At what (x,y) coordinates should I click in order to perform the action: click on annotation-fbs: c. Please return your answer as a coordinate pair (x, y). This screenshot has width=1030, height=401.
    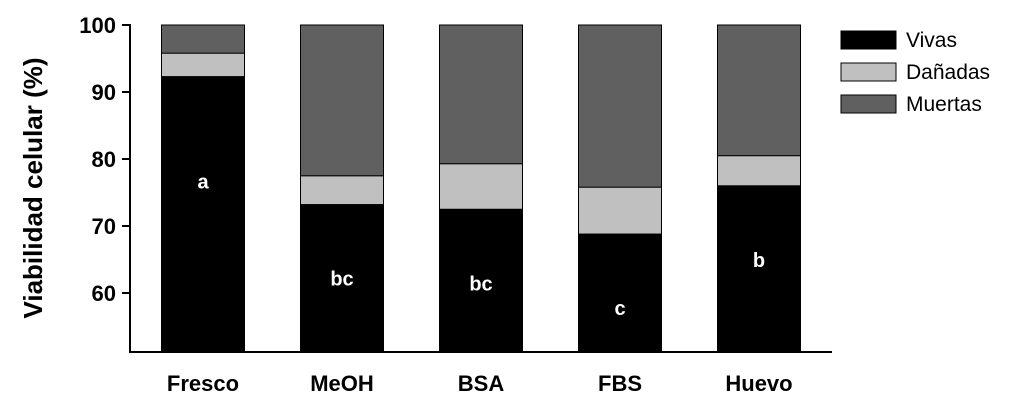
    Looking at the image, I should click on (619, 309).